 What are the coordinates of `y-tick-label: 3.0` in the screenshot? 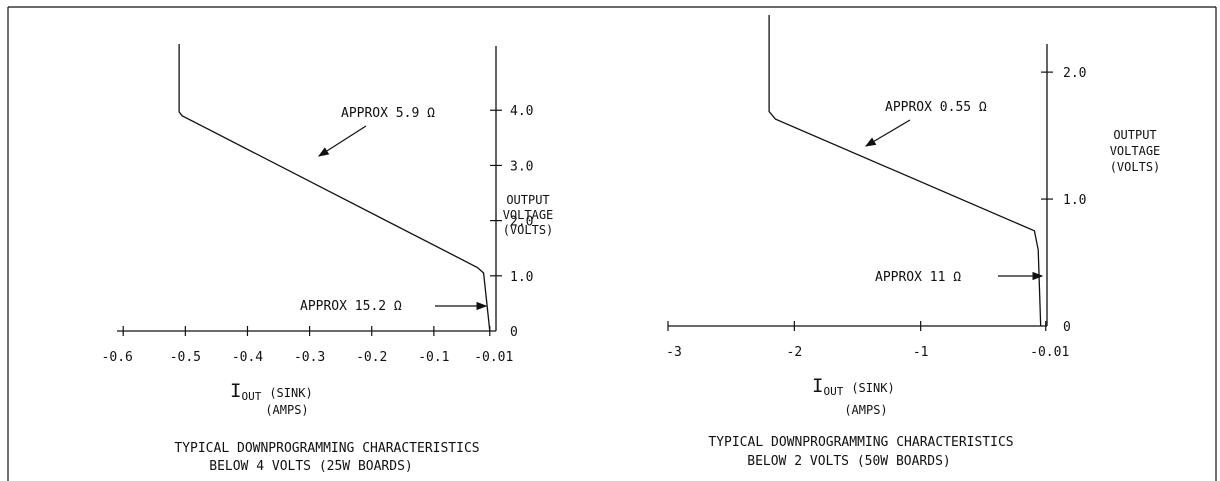 It's located at (521, 166).